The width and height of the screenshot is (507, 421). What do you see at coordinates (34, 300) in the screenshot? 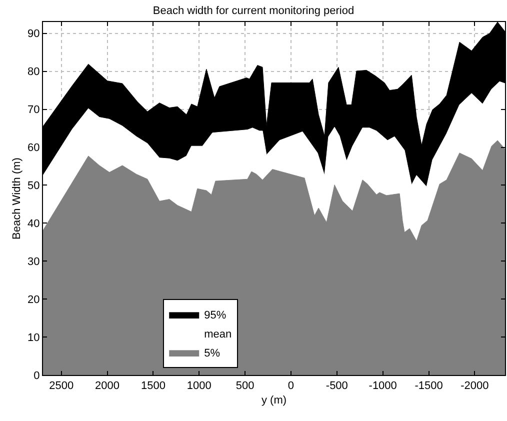
I see `y-tick-label: 20` at bounding box center [34, 300].